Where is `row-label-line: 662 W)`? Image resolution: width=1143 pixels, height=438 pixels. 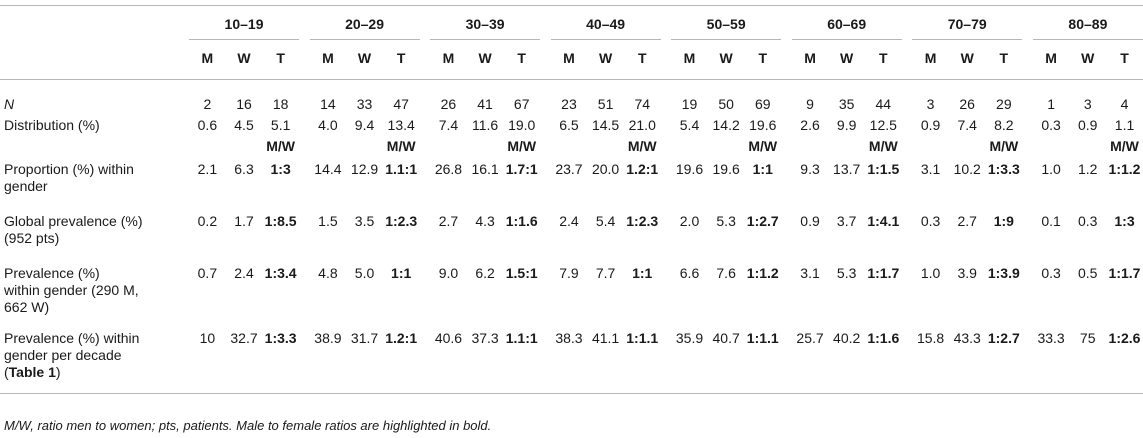
row-label-line: 662 W) is located at coordinates (27, 307).